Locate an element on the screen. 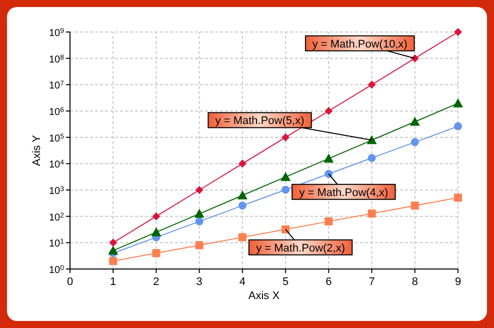  annotation: y = Math.Pow(2,x) is located at coordinates (301, 248).